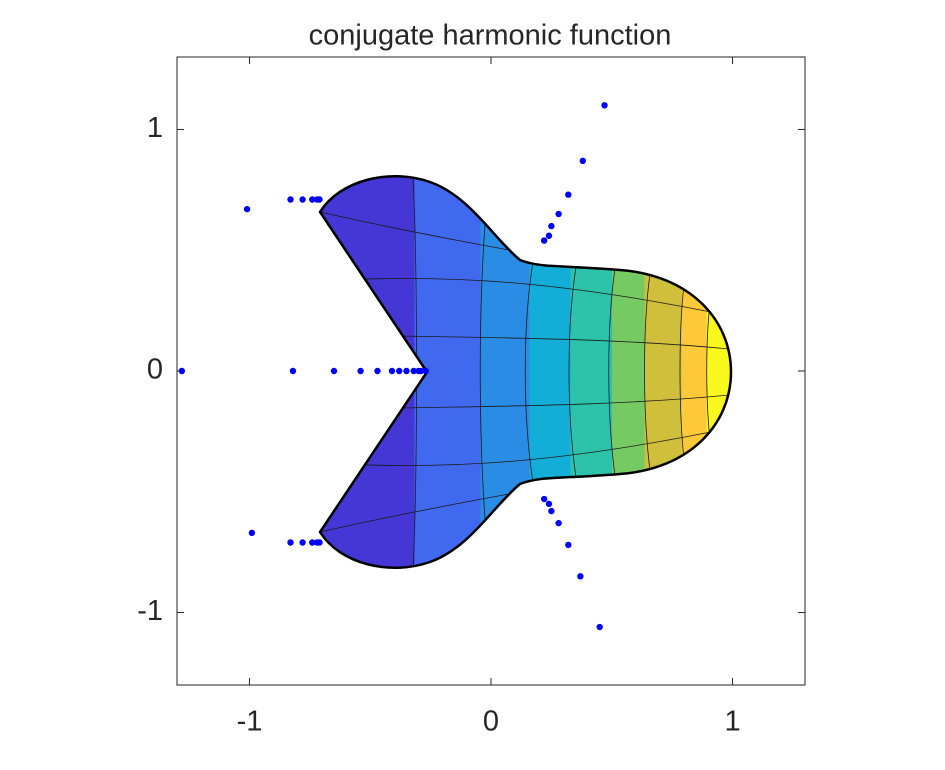  Describe the element at coordinates (250, 722) in the screenshot. I see `x-tick-label: -1` at that location.